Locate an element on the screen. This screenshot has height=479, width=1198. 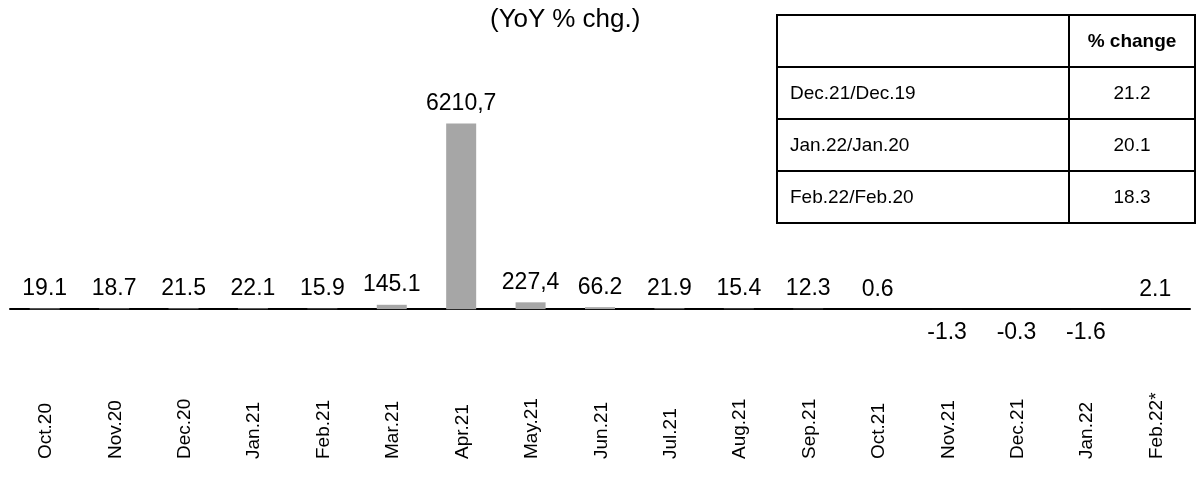
x-tick-label: Feb.21 is located at coordinates (322, 429).